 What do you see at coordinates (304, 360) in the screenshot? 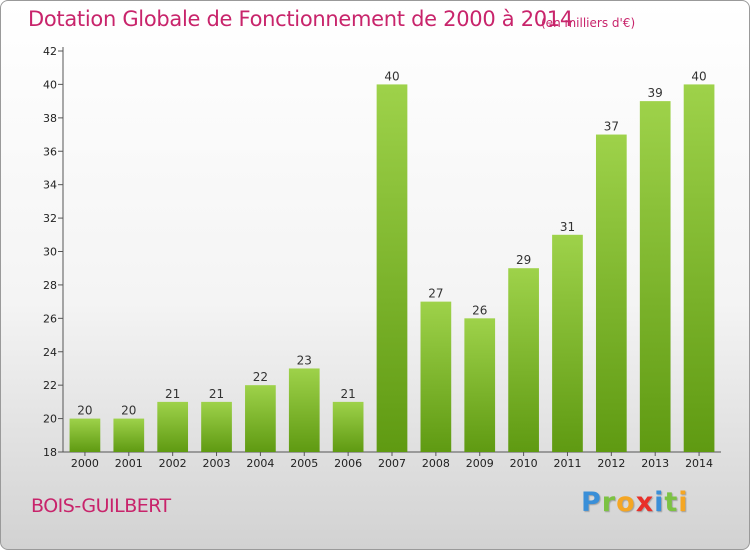
I see `value-label-2005: 23` at bounding box center [304, 360].